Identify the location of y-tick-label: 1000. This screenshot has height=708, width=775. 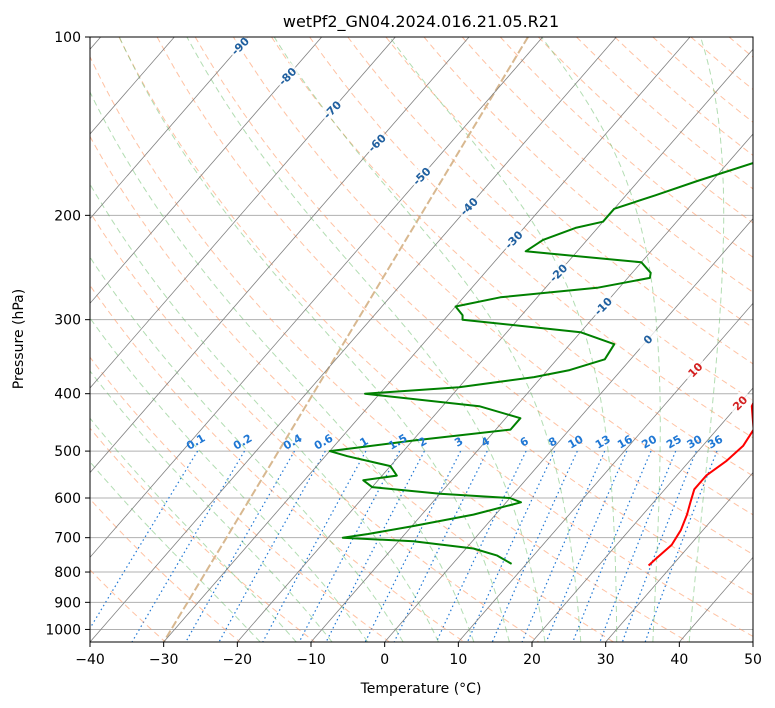
(63, 630).